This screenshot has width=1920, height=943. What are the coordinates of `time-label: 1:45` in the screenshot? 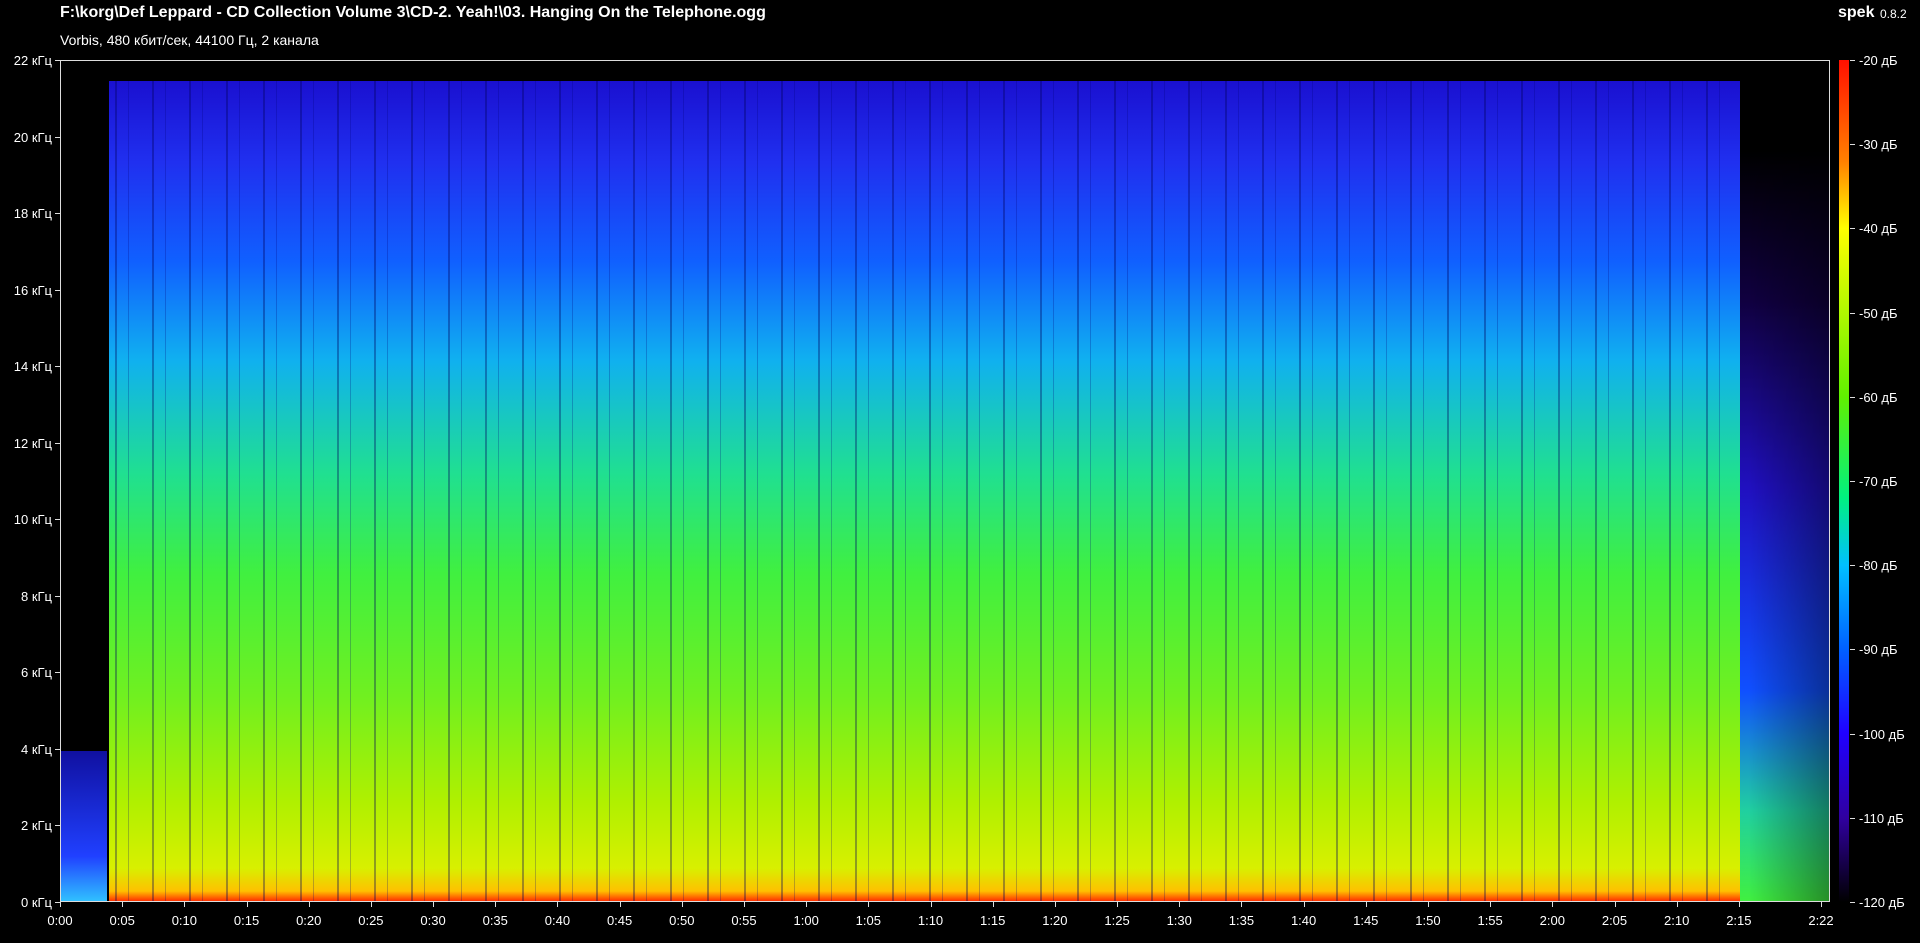 It's located at (1366, 920).